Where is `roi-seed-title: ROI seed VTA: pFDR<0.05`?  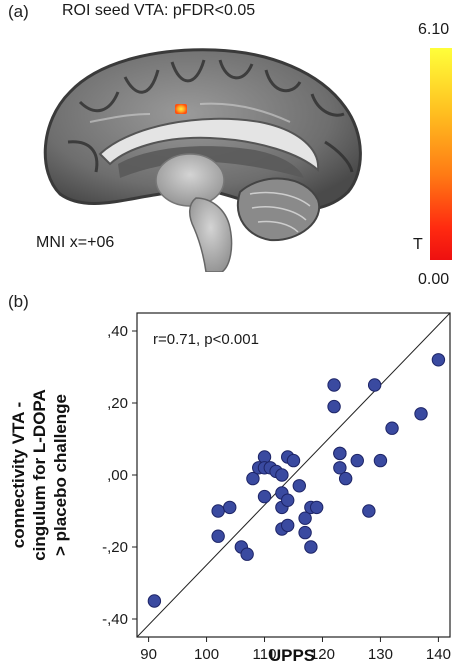
roi-seed-title: ROI seed VTA: pFDR<0.05 is located at coordinates (159, 10).